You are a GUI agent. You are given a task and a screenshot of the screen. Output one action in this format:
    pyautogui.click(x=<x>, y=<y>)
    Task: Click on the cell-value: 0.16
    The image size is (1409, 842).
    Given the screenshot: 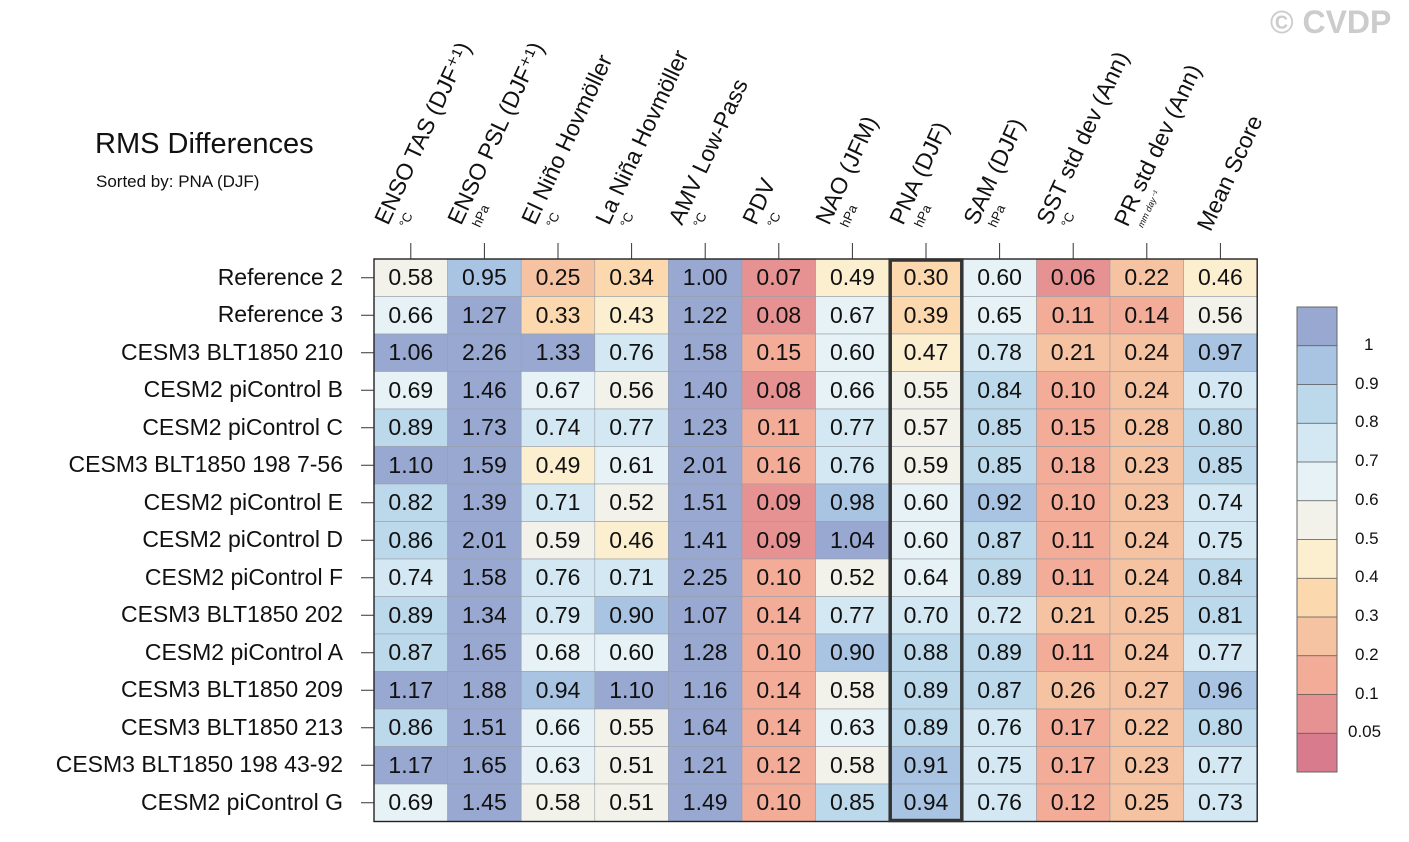 What is the action you would take?
    pyautogui.click(x=779, y=464)
    